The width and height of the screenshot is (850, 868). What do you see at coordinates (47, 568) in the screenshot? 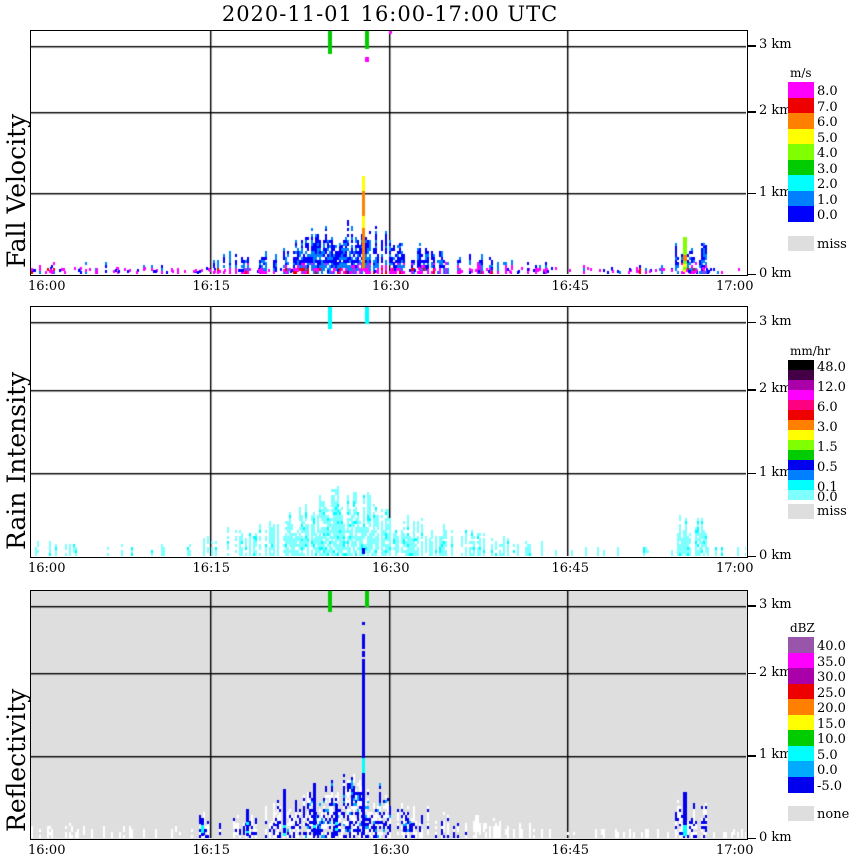
I see `panel-rain-intensity-xtick-label: 16:00` at bounding box center [47, 568].